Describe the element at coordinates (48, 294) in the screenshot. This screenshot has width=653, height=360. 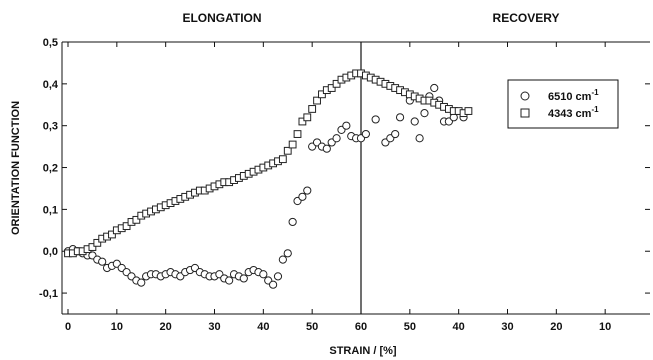
I see `y-tick-label: -0,1` at that location.